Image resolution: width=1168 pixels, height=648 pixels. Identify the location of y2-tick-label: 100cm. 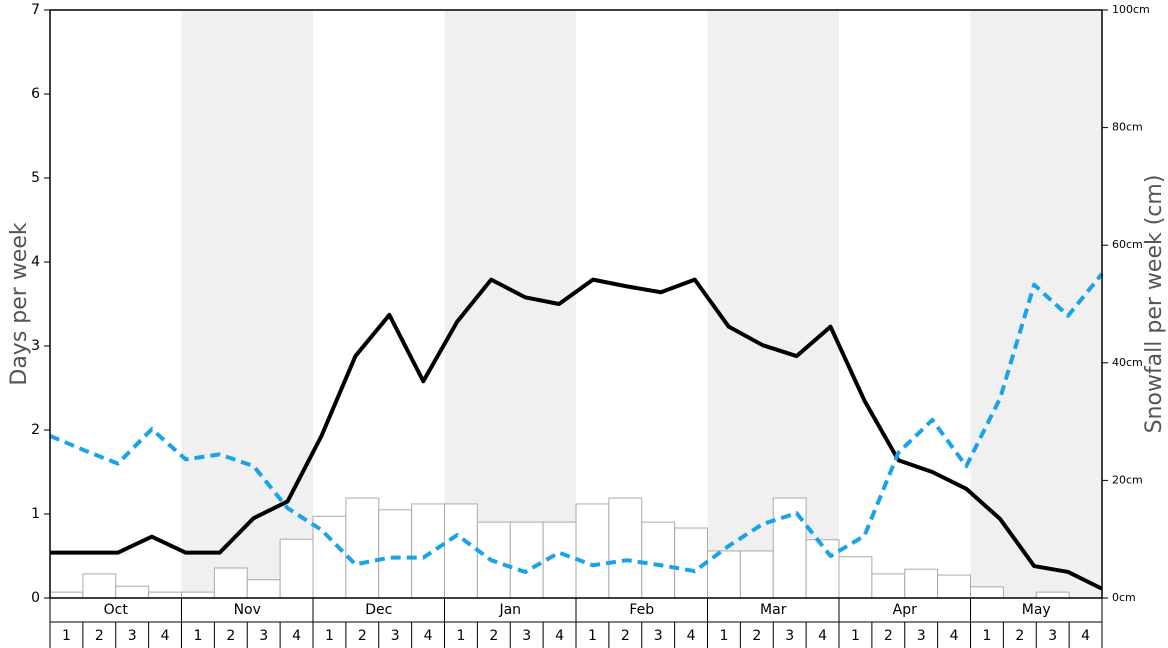
(1131, 9).